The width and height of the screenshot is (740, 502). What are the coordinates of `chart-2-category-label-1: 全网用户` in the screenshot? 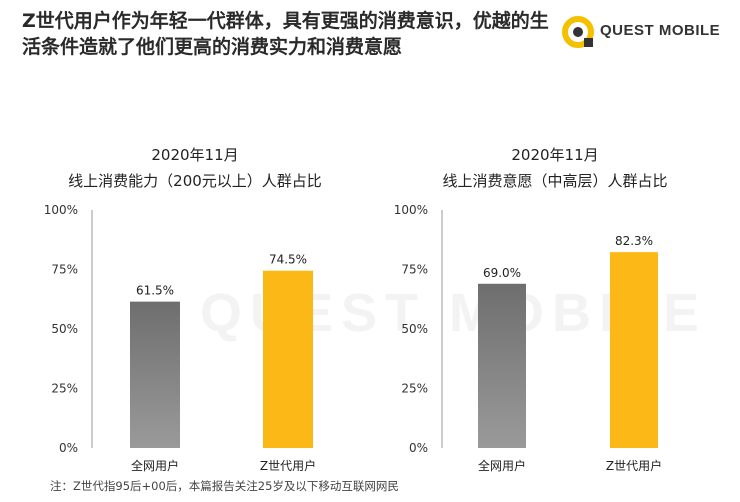 It's located at (502, 465).